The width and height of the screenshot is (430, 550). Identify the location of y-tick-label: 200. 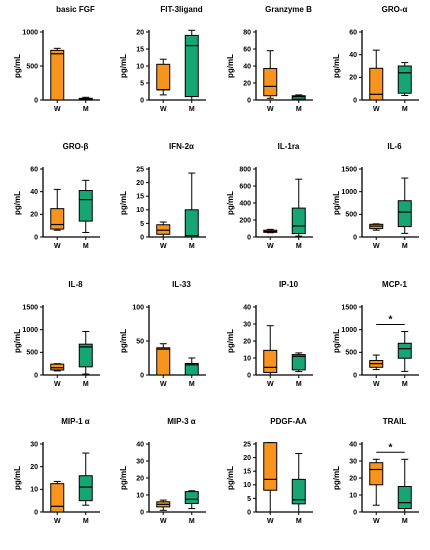
(245, 220).